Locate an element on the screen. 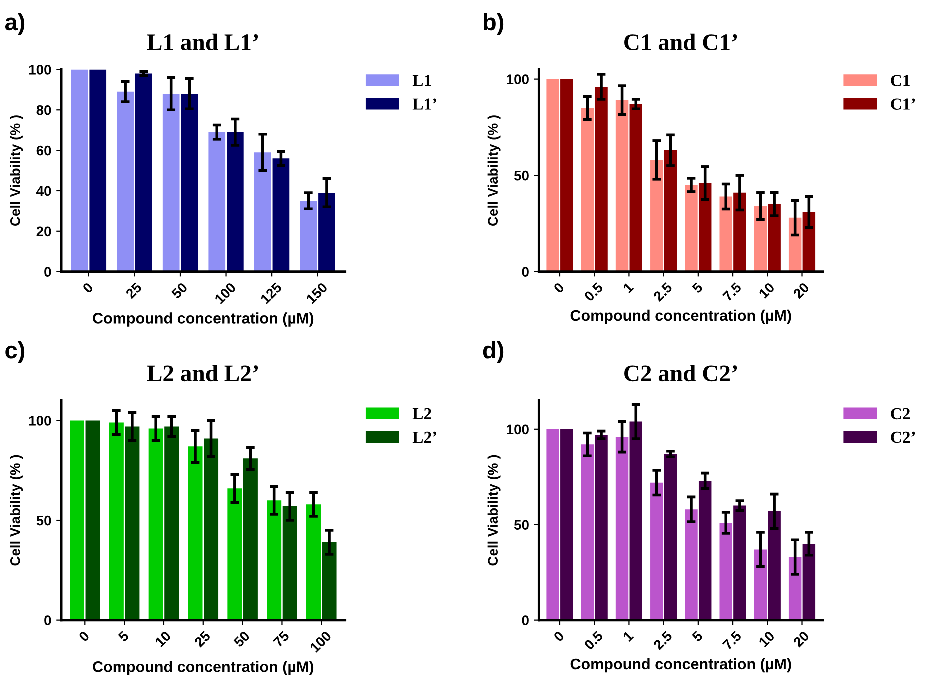 This screenshot has width=946, height=697. x-tick-label: 5 is located at coordinates (698, 288).